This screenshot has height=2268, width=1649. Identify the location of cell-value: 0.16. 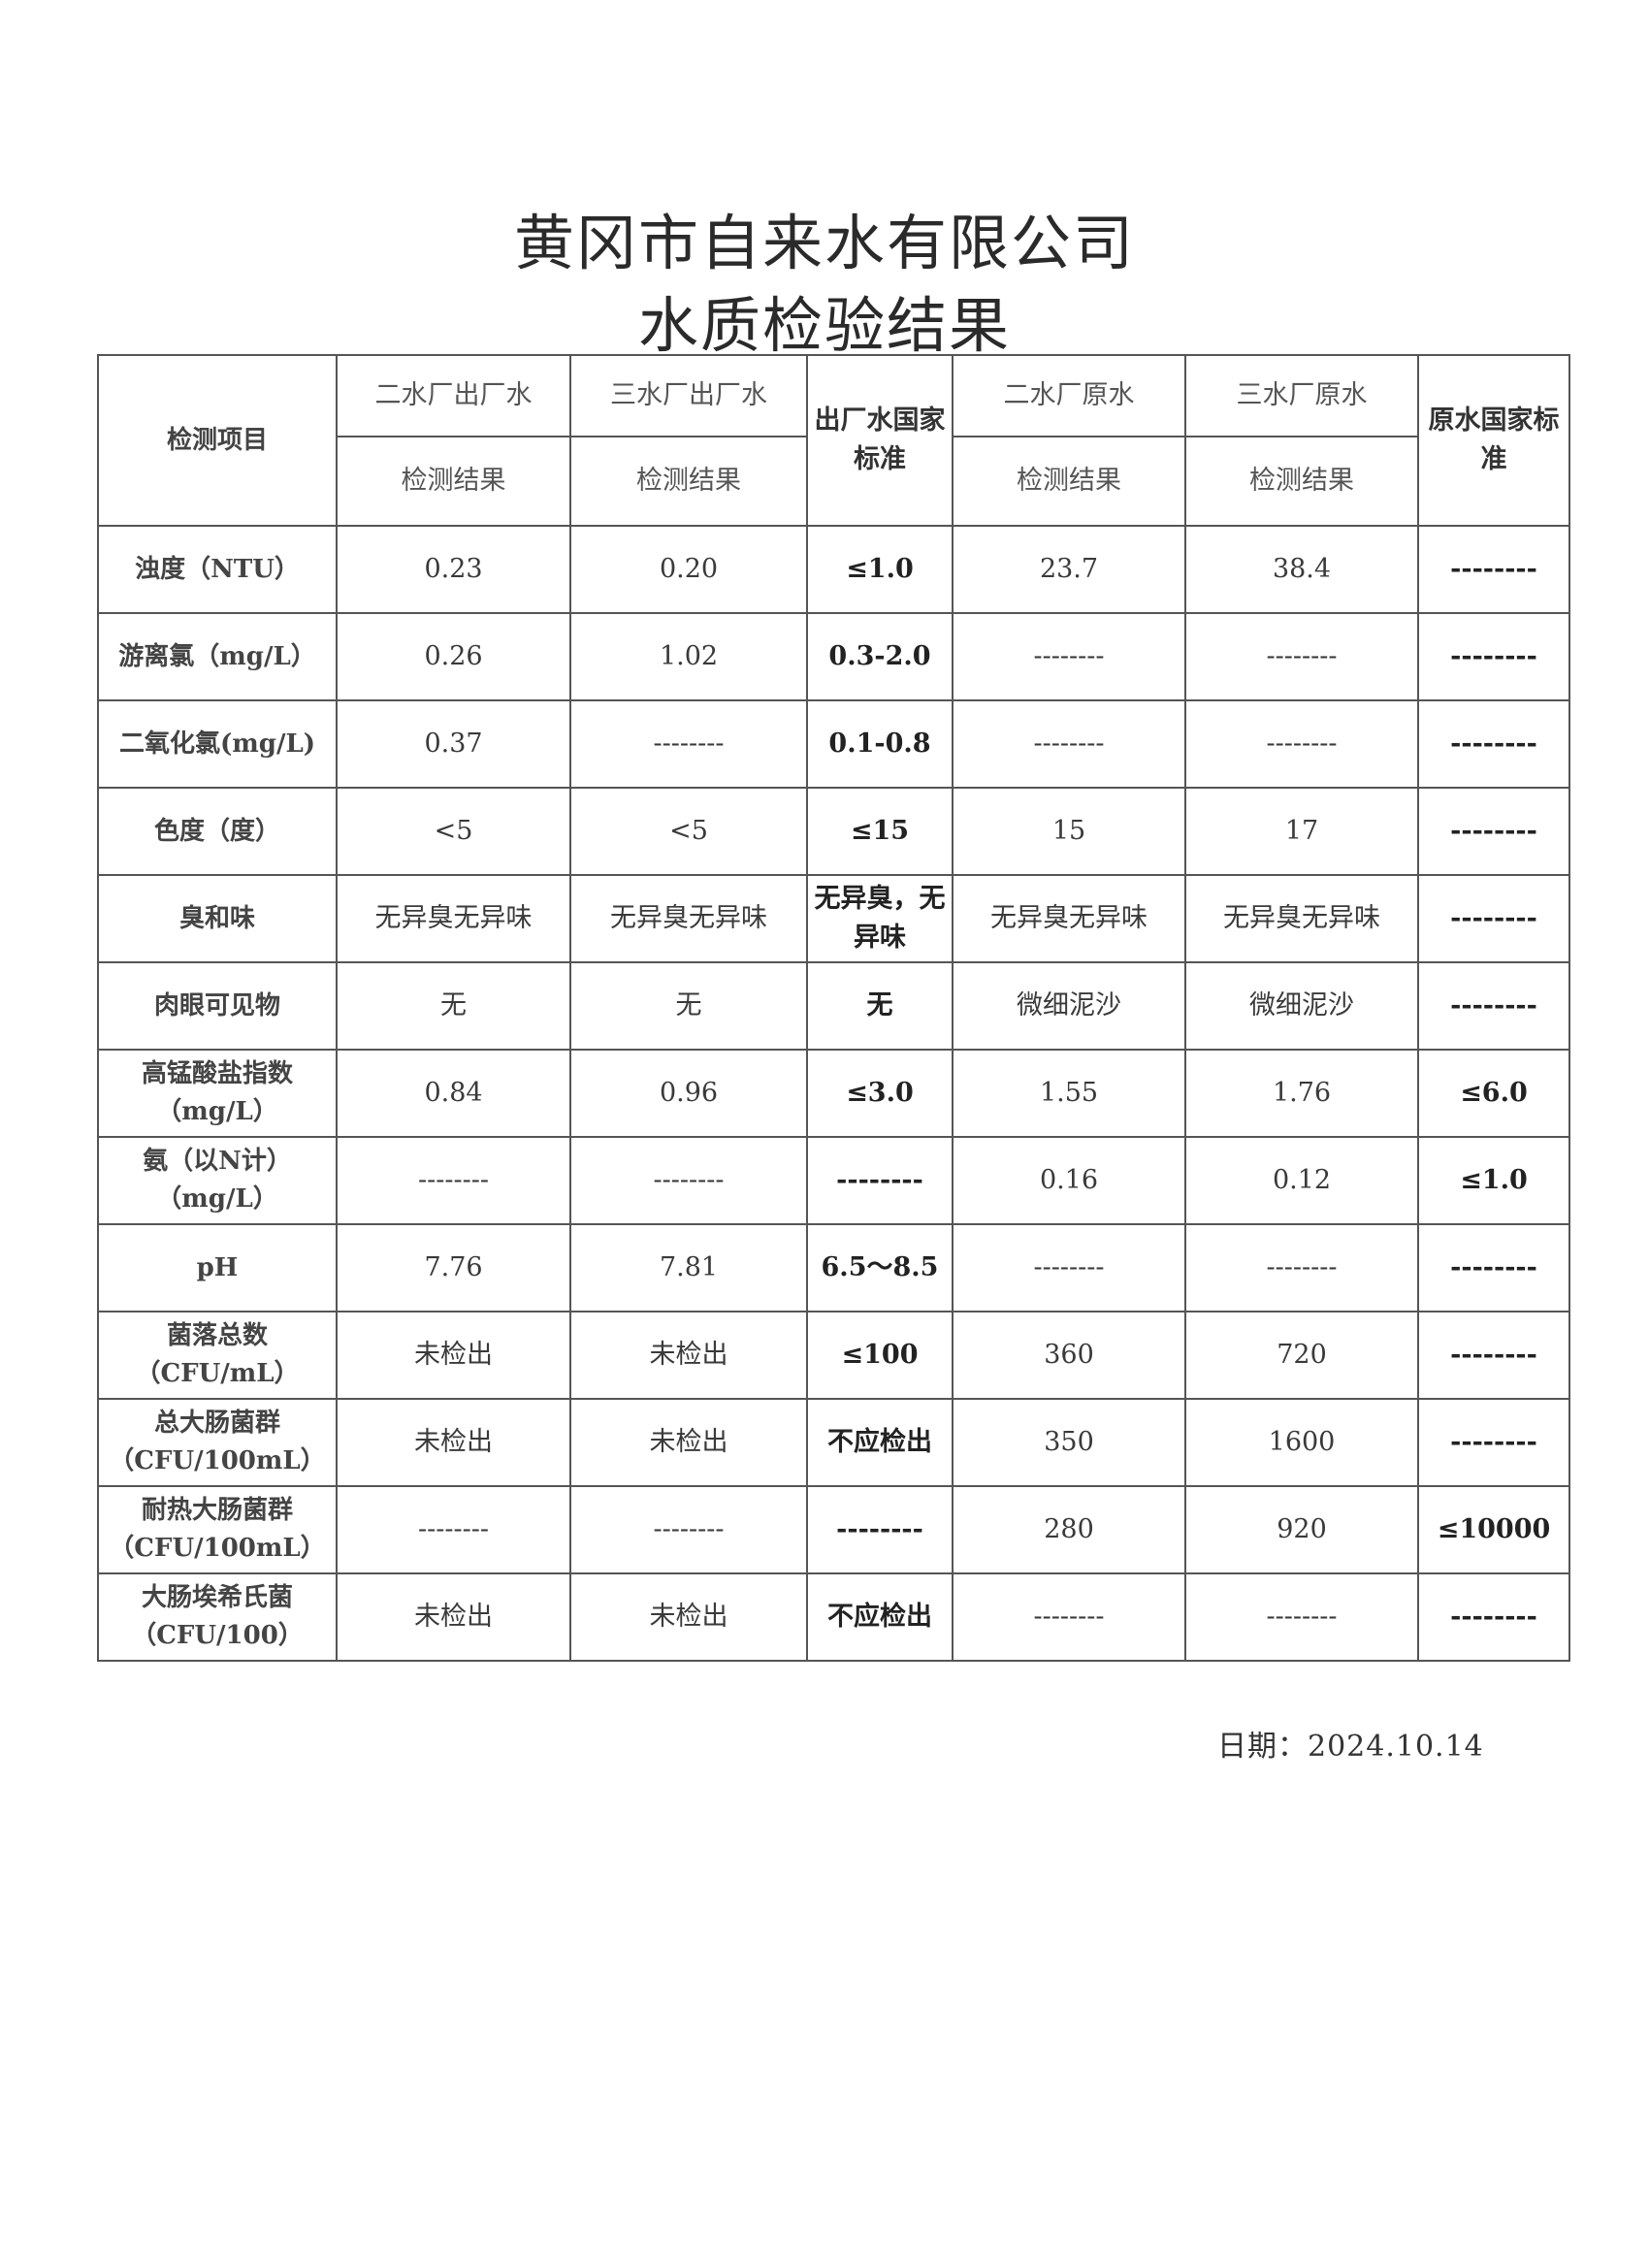
(1069, 1180).